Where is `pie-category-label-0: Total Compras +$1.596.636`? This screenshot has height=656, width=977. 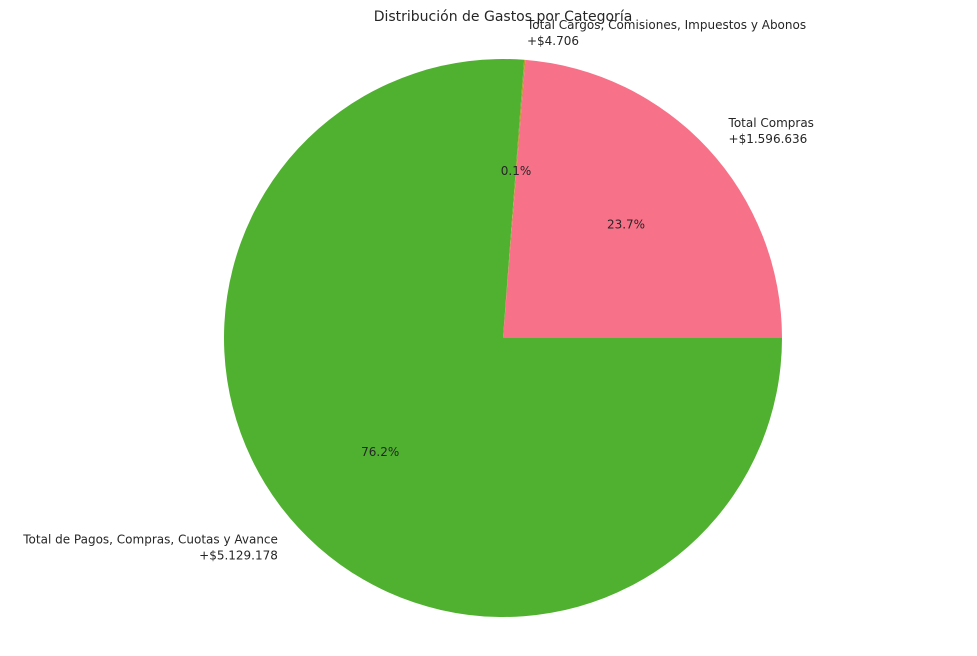 pie-category-label-0: Total Compras +$1.596.636 is located at coordinates (771, 131).